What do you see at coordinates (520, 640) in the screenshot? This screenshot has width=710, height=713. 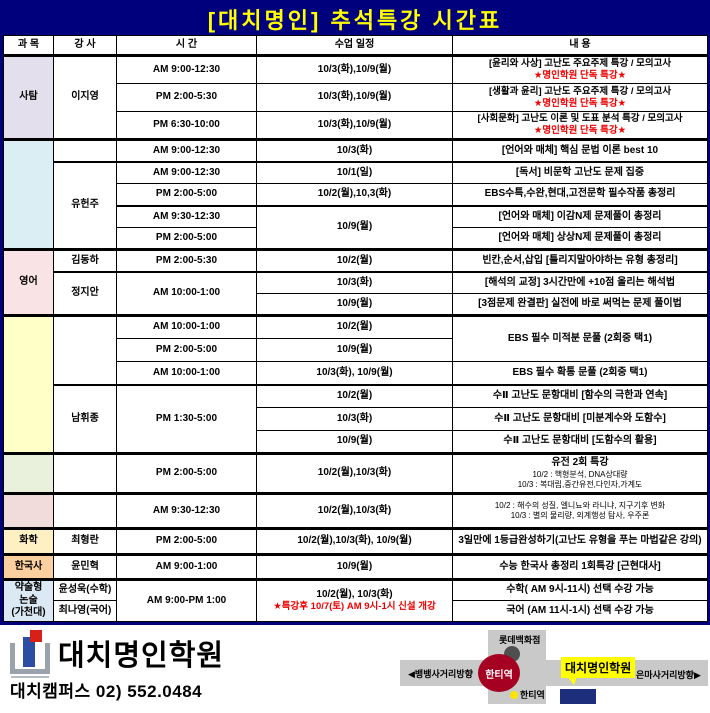 I see `lotte-department-label: 롯데백화점` at bounding box center [520, 640].